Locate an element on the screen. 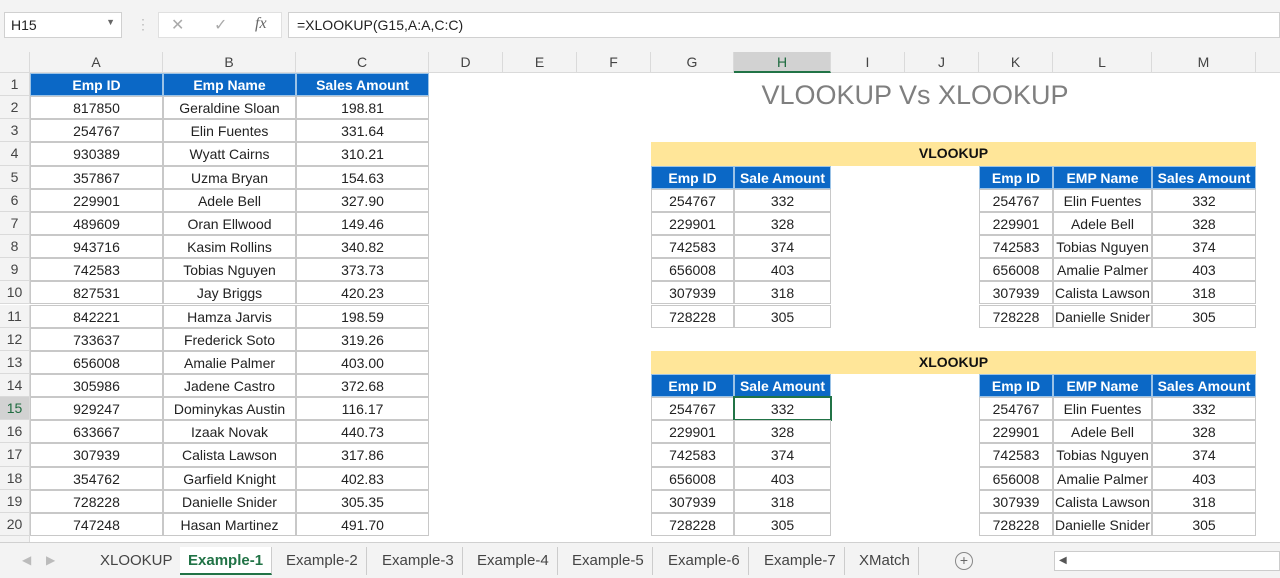 The width and height of the screenshot is (1280, 578). row-header-18: 18 is located at coordinates (15, 478).